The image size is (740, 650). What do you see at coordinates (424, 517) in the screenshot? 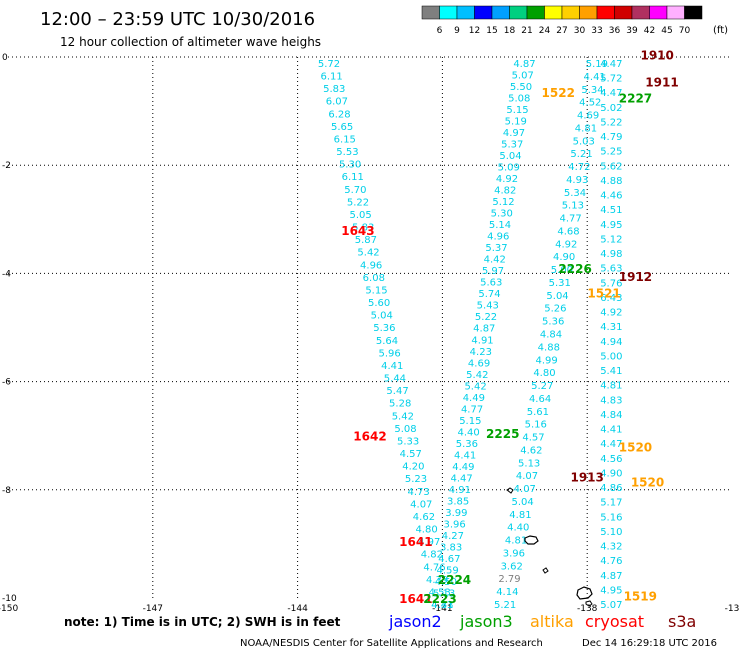
I see `wave-height-value: 4.62` at bounding box center [424, 517].